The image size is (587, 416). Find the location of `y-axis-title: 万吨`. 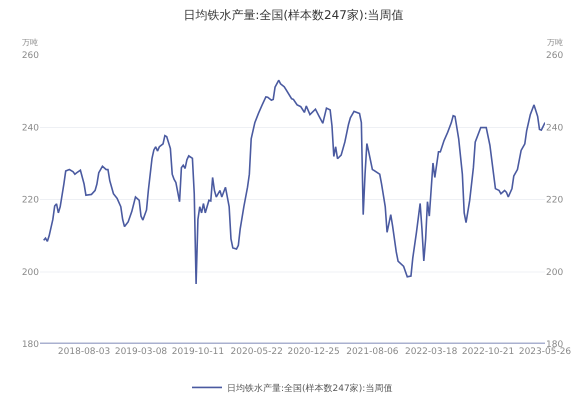

y-axis-title: 万吨 is located at coordinates (30, 42).